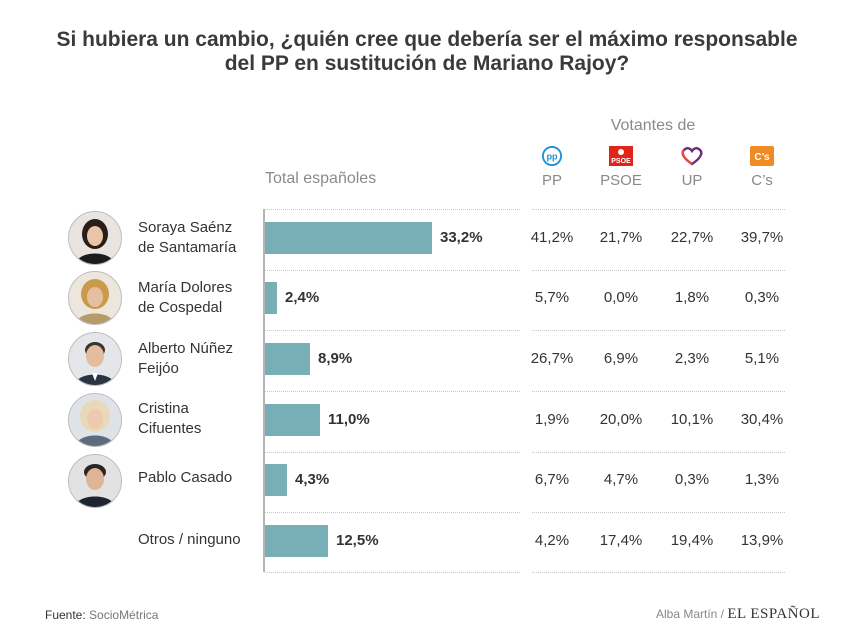 The height and width of the screenshot is (640, 854). Describe the element at coordinates (621, 168) in the screenshot. I see `col-head-psoe: PSOE PSOE` at that location.